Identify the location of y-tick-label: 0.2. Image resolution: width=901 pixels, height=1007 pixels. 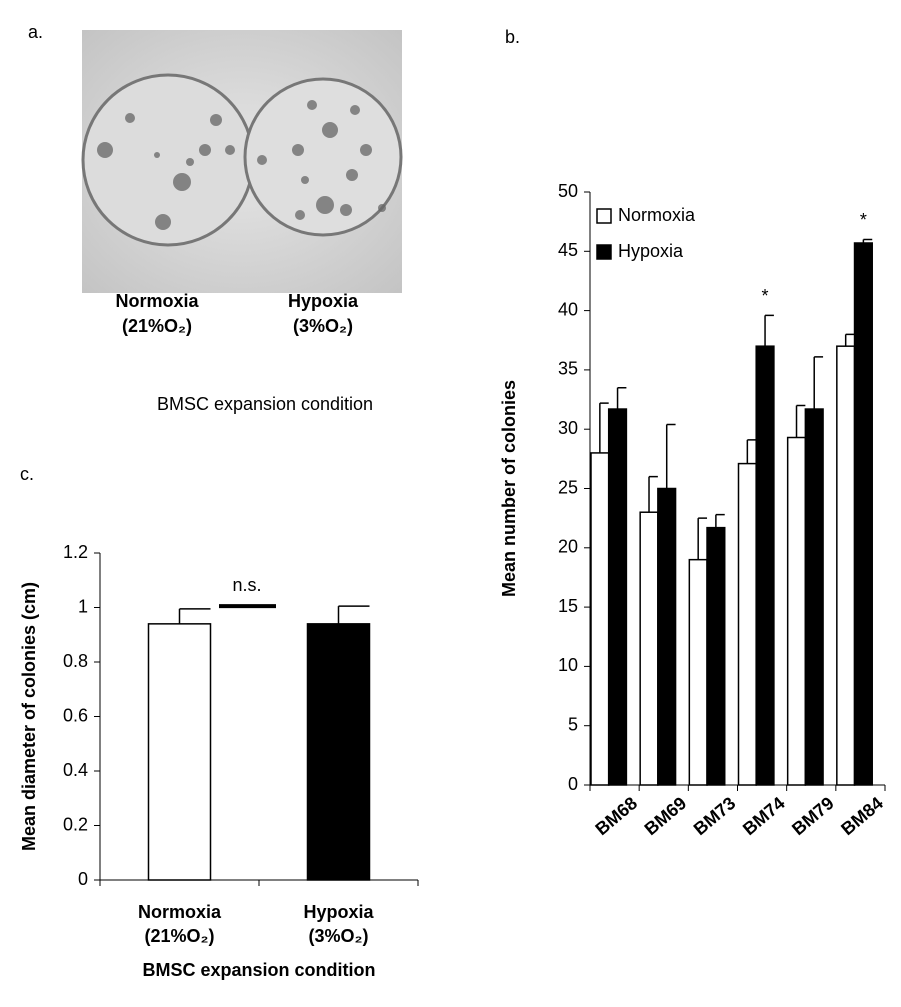
(75, 824).